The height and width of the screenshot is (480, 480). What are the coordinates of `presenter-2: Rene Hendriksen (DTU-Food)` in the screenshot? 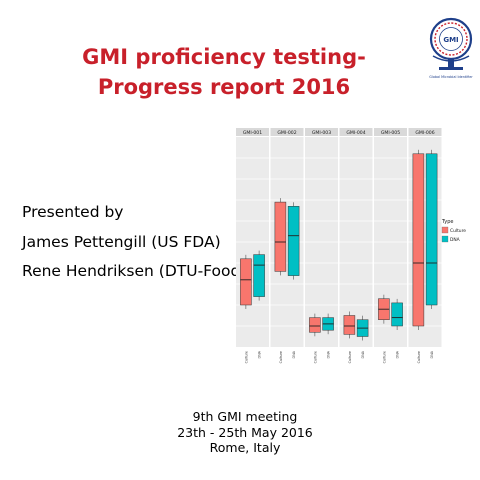 It's located at (134, 271).